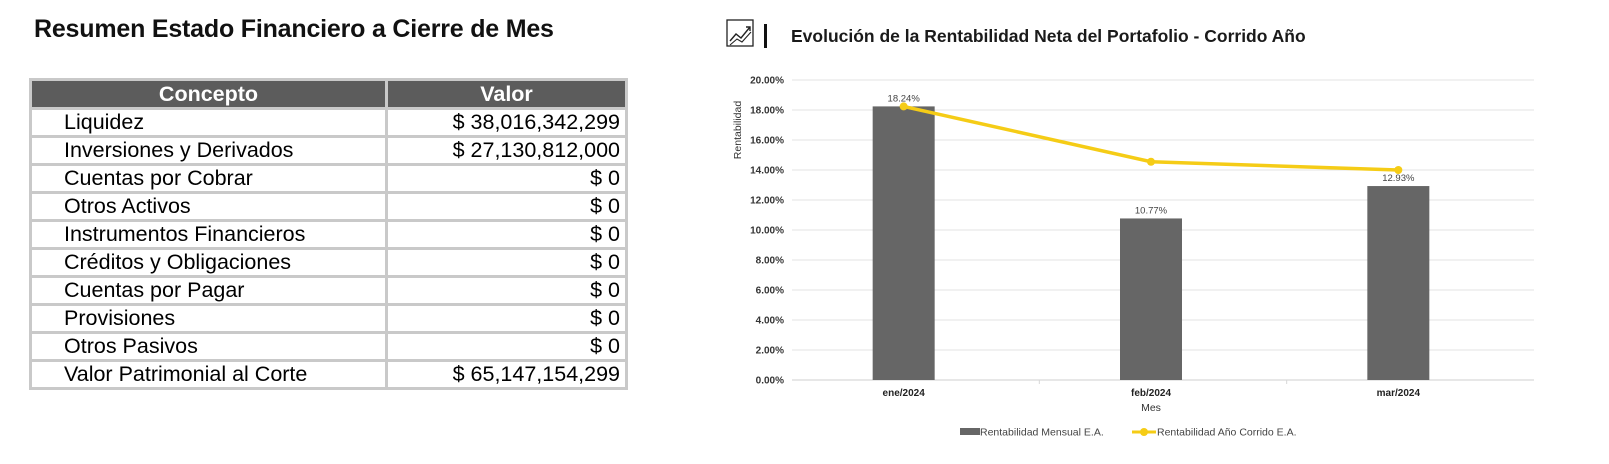 The image size is (1609, 464). Describe the element at coordinates (1151, 393) in the screenshot. I see `x-category-label: feb/2024` at that location.